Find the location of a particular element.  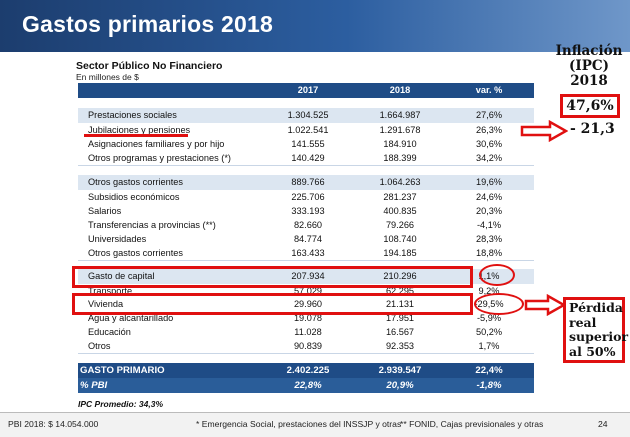

row-value-2017: 207.934 is located at coordinates (308, 276).